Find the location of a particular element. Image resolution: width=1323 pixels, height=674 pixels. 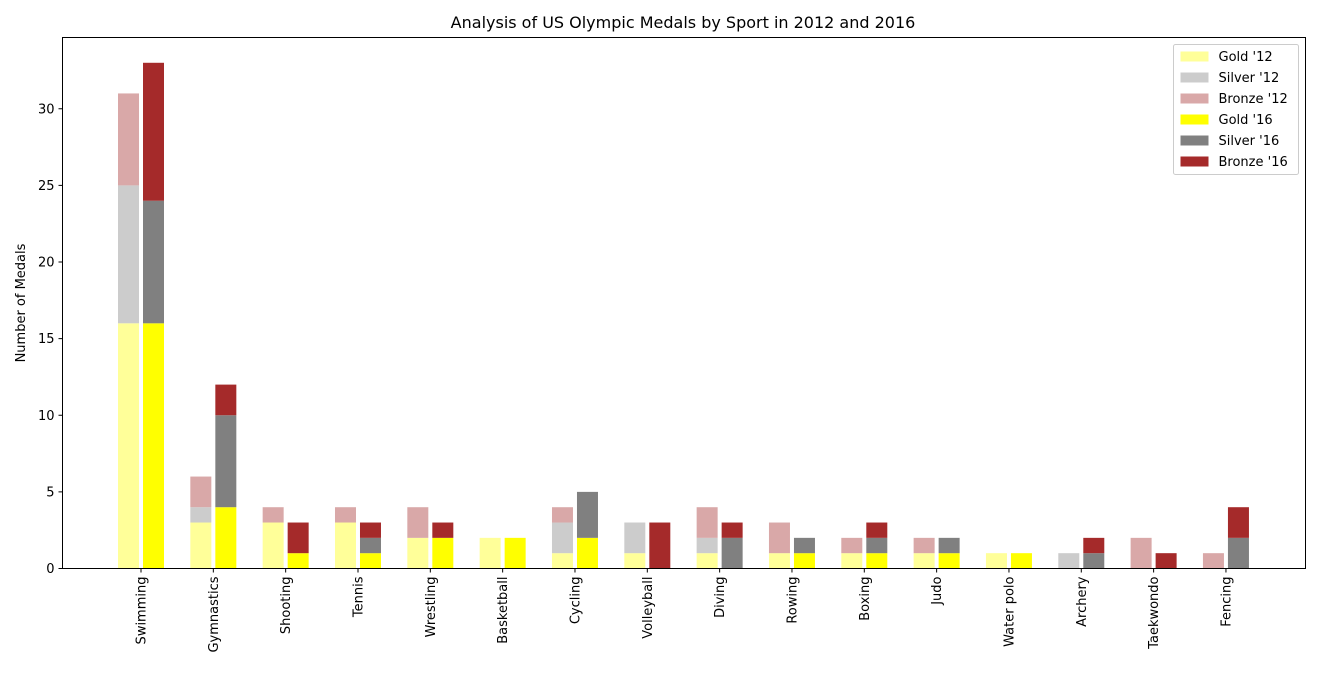

x-tick-label: Cycling is located at coordinates (575, 601).